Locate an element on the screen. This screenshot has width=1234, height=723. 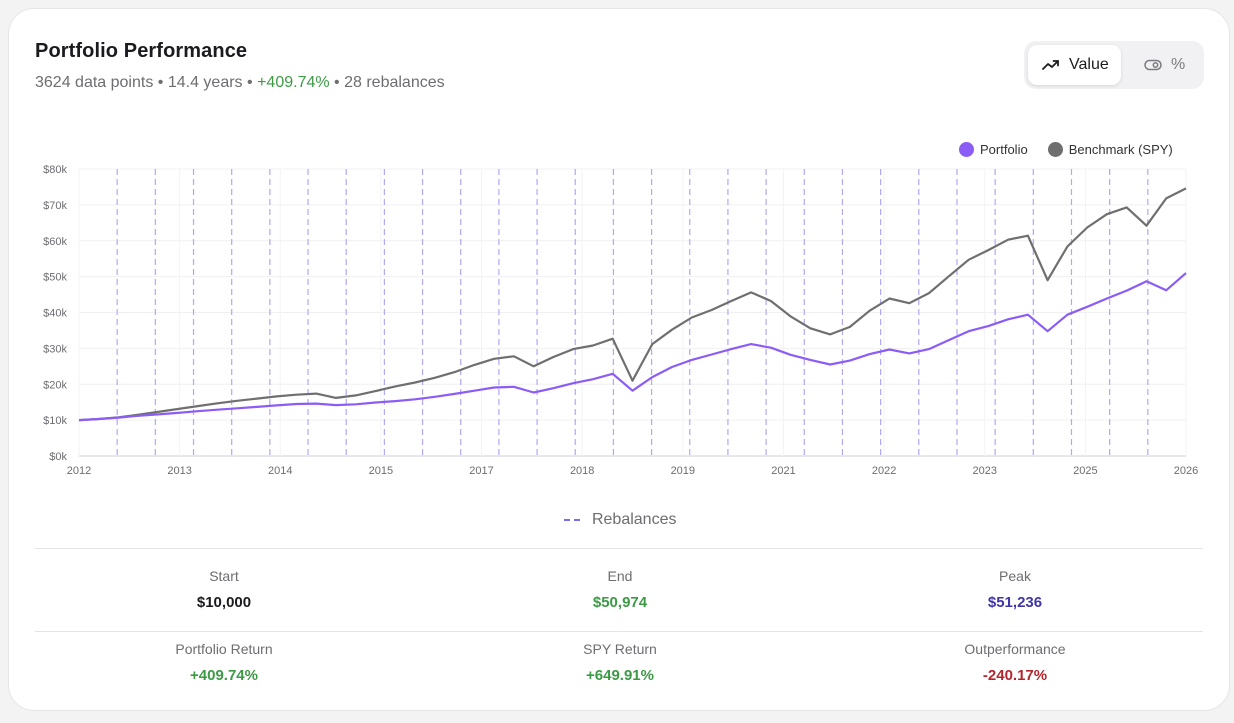
x-tick-label: 2012 is located at coordinates (79, 471).